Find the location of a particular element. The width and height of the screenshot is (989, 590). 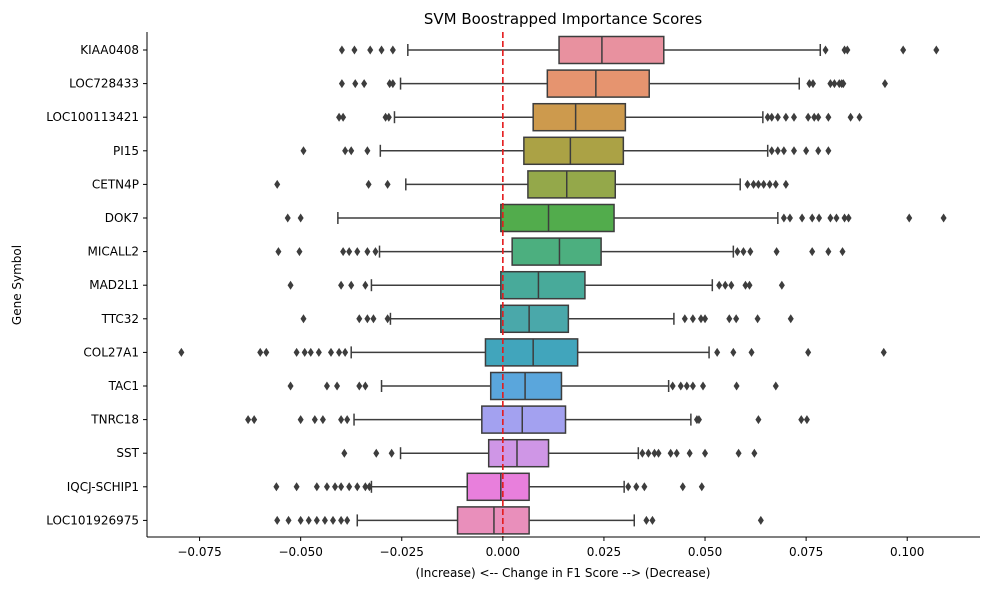

y-tick-label: LOC100113421 is located at coordinates (92, 117).